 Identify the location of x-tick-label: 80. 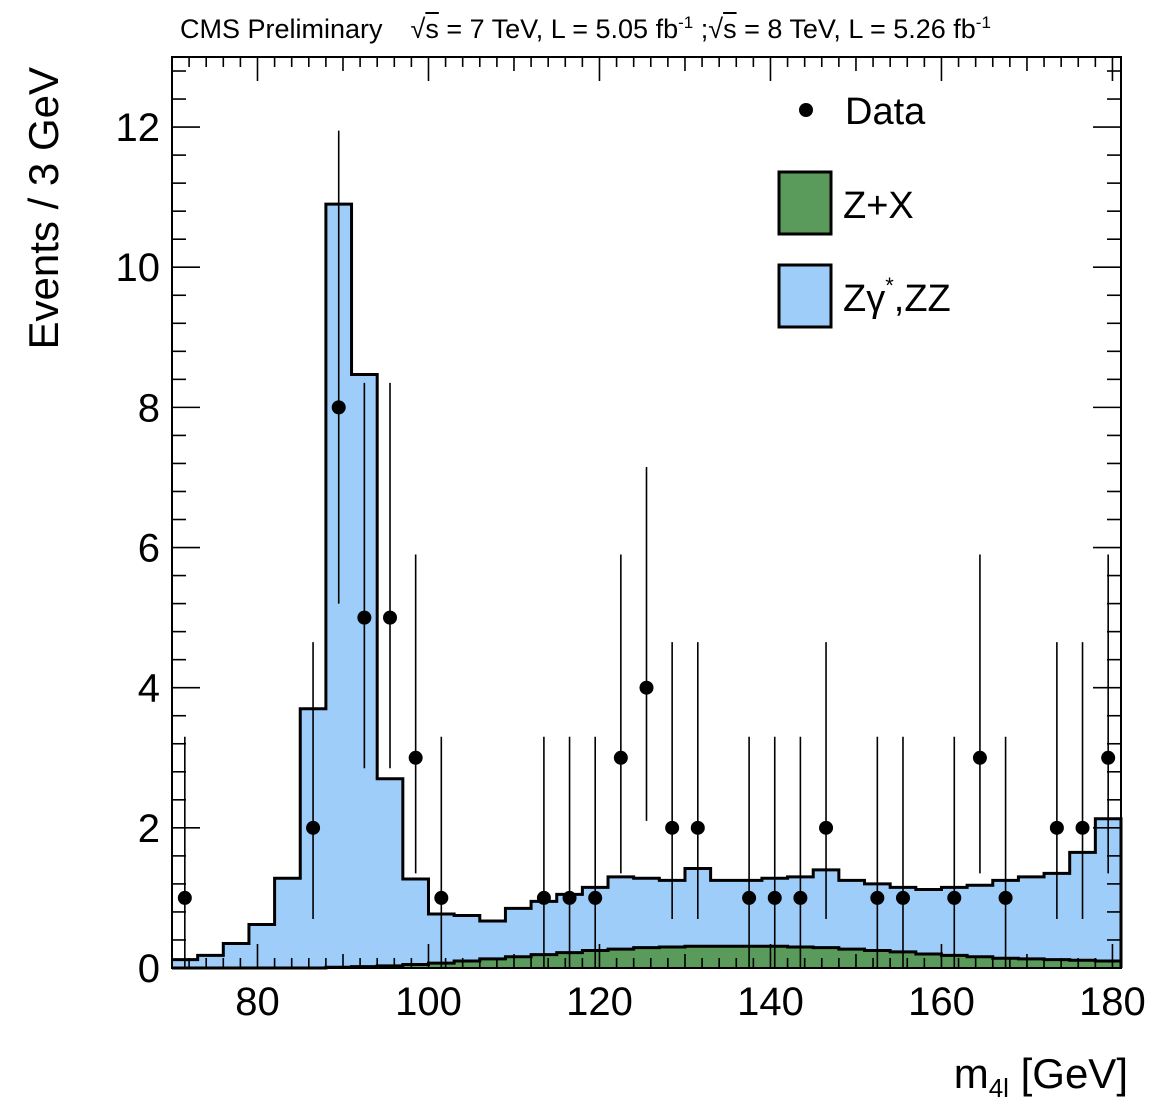
(257, 1002).